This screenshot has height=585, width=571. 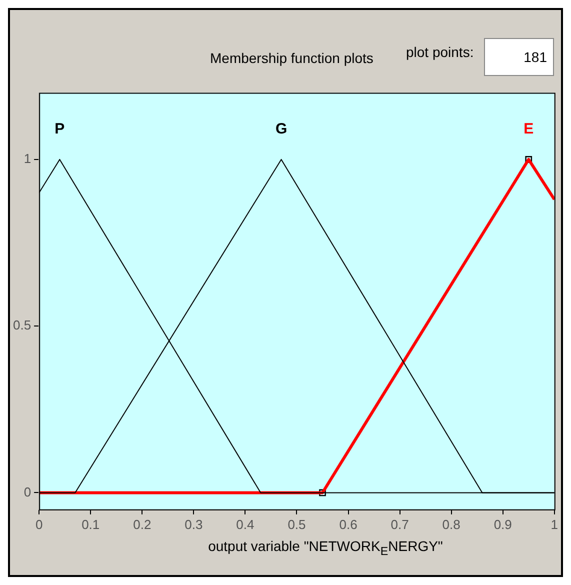 What do you see at coordinates (529, 129) in the screenshot?
I see `series-label: E` at bounding box center [529, 129].